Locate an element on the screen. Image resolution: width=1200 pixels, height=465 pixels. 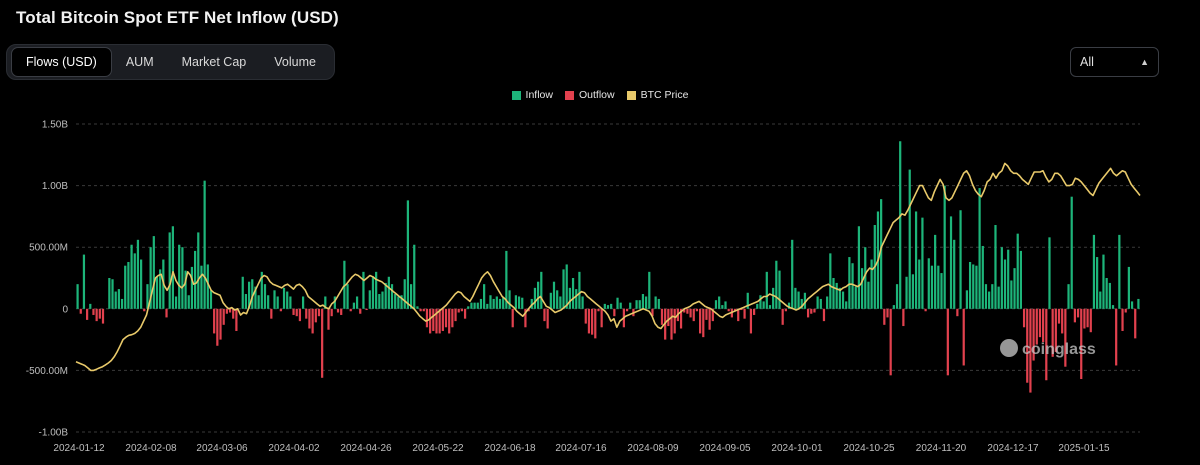
tab-market-cap: Market Cap is located at coordinates (214, 62).